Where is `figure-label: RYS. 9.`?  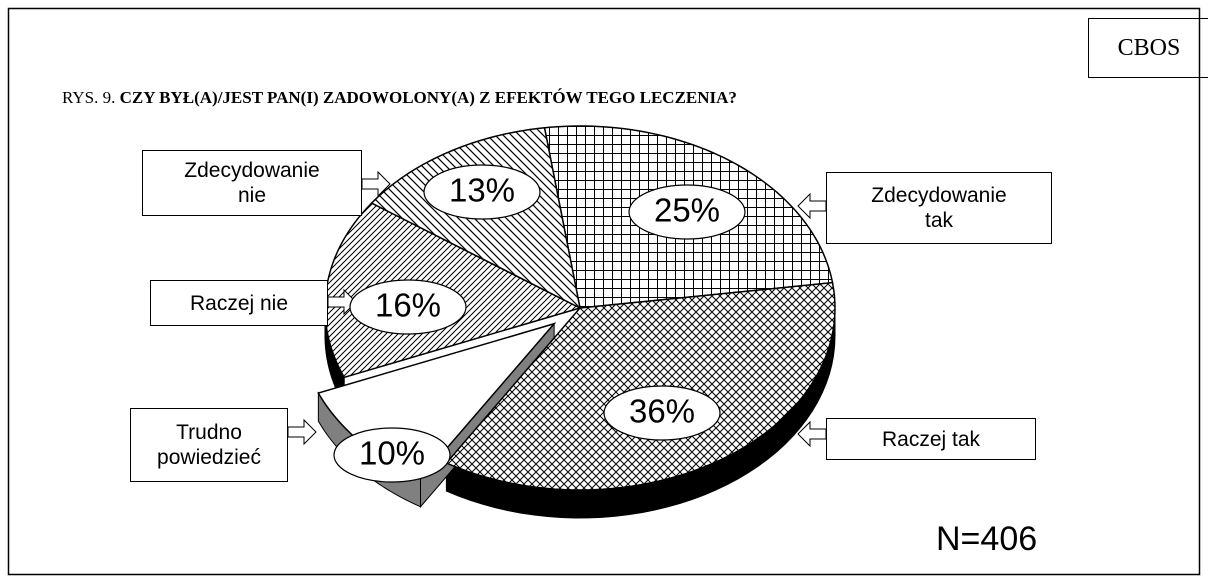
figure-label: RYS. 9. is located at coordinates (89, 97).